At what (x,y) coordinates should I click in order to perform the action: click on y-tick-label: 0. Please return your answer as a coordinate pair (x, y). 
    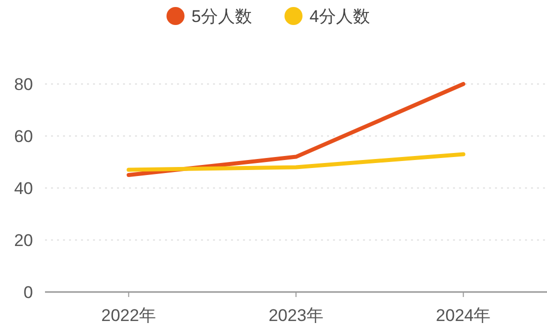
    Looking at the image, I should click on (28, 292).